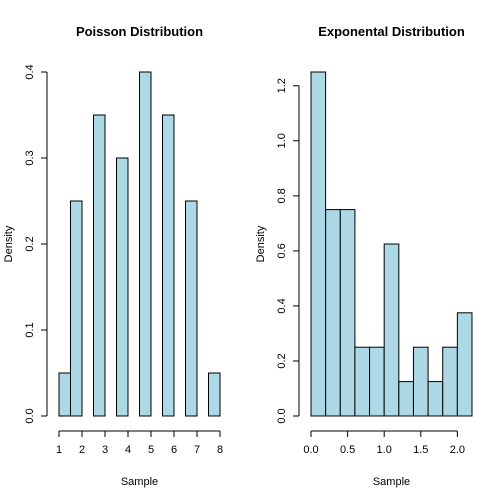 This screenshot has width=504, height=504. I want to click on poisson-x-tick-label: 6, so click(174, 450).